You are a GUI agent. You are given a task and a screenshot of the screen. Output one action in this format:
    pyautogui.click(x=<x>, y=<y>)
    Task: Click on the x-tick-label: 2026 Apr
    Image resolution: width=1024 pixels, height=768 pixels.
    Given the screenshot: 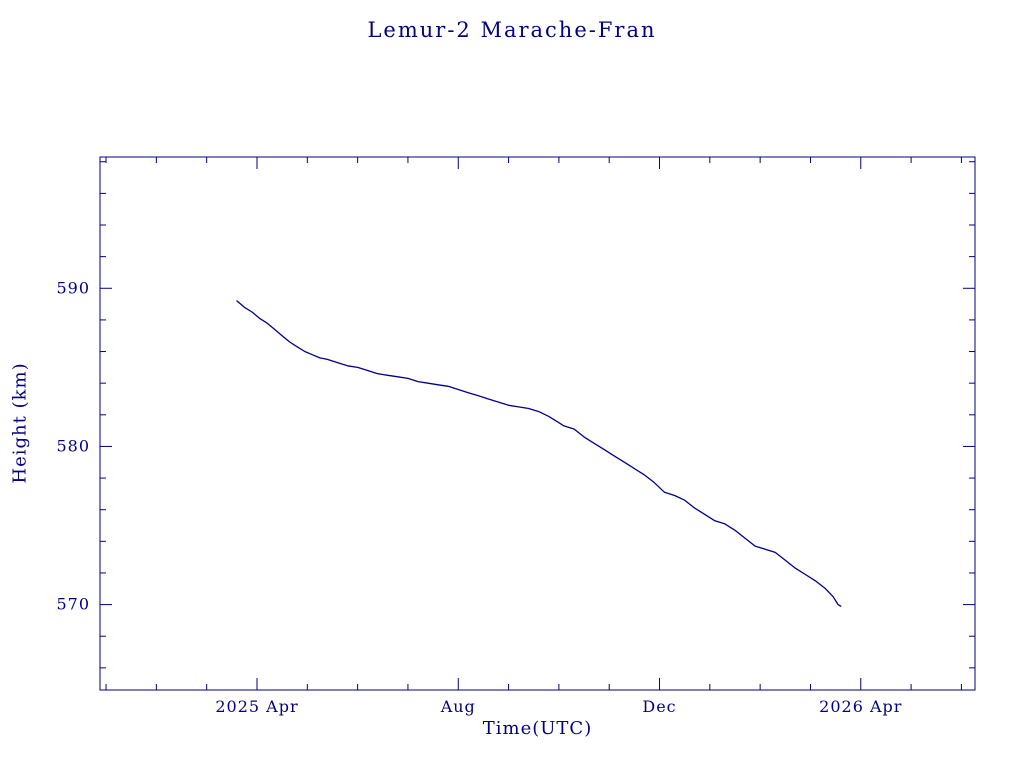 What is the action you would take?
    pyautogui.click(x=860, y=706)
    